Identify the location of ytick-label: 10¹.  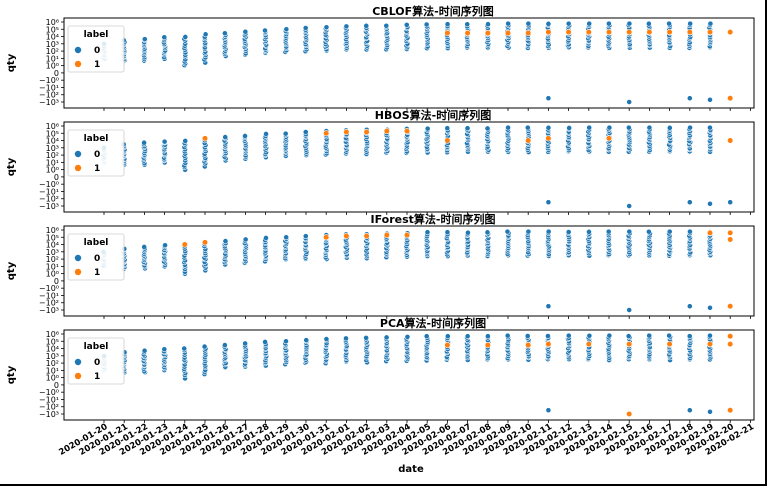
(52, 370).